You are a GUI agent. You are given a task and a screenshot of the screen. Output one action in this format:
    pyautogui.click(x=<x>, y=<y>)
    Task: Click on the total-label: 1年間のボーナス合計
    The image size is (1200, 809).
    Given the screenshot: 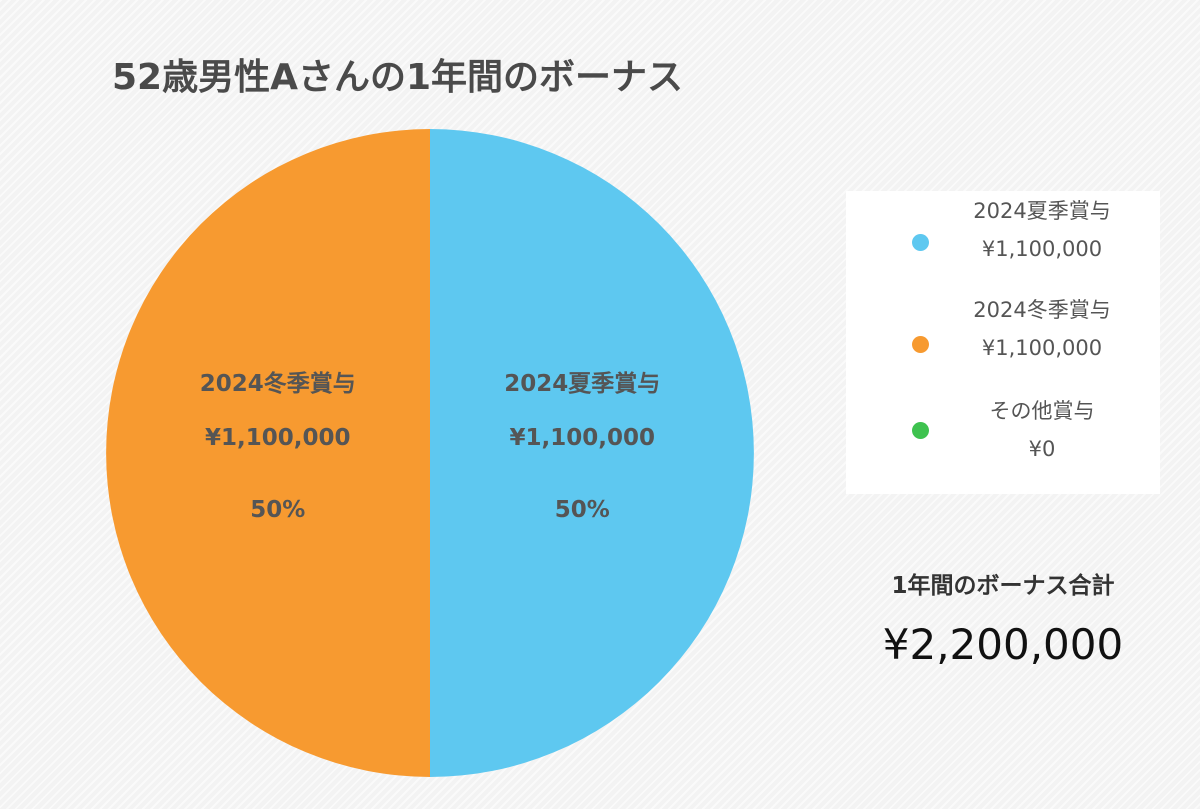 What is the action you would take?
    pyautogui.click(x=1003, y=586)
    